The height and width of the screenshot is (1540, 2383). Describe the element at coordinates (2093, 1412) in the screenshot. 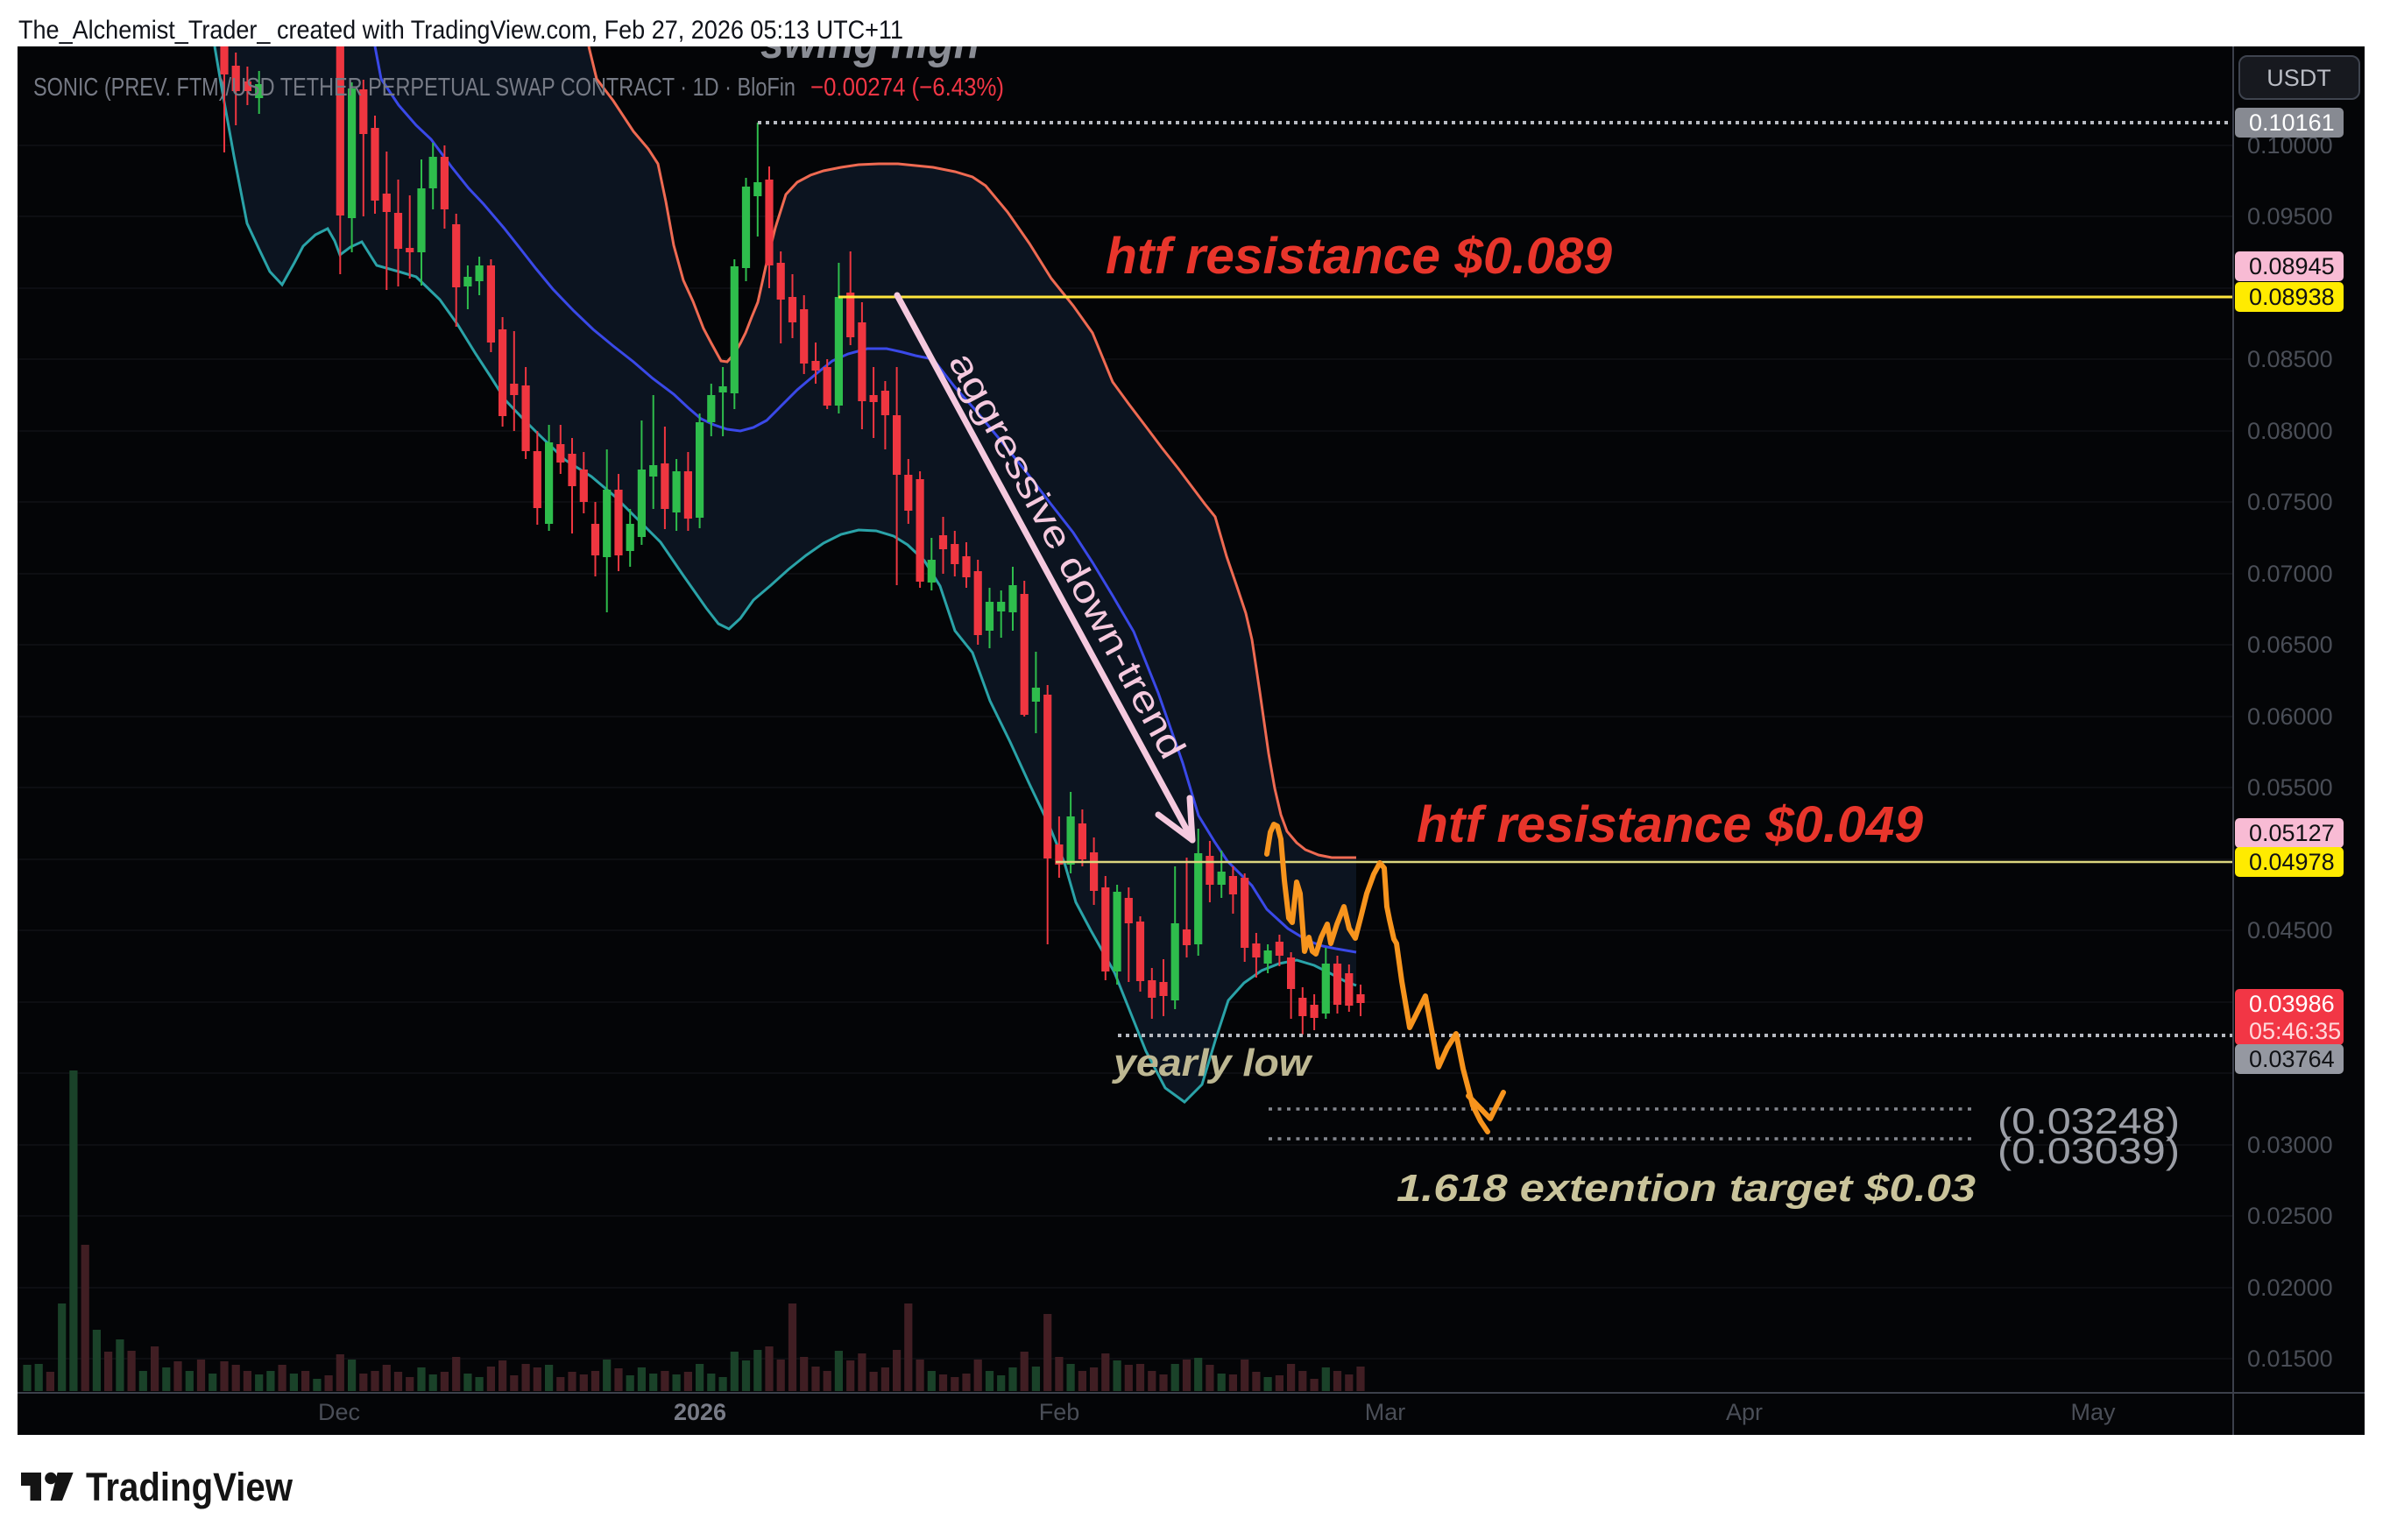

I see `svg-text: May` at that location.